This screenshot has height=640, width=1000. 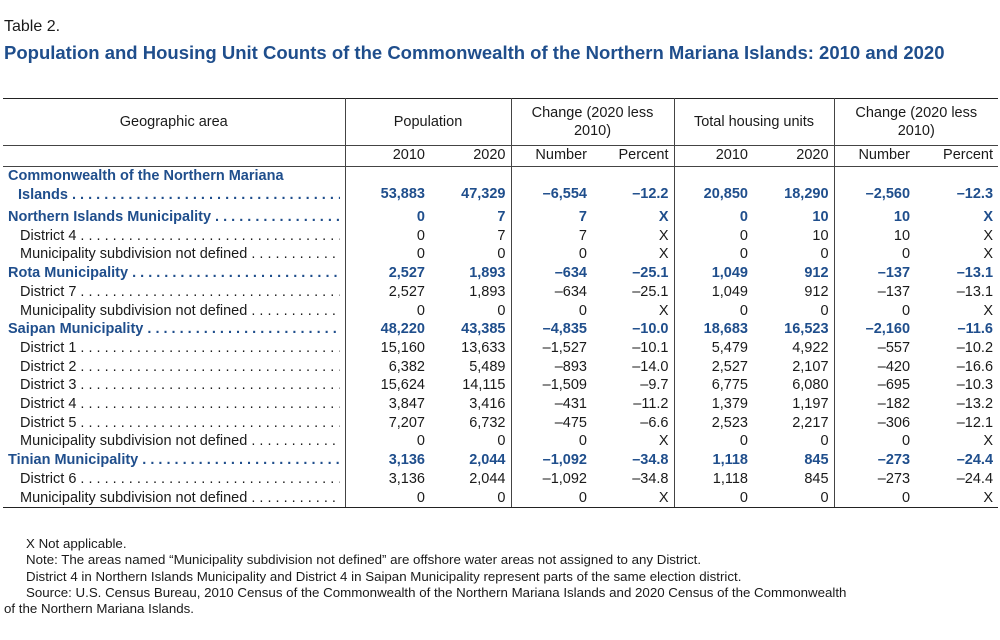 What do you see at coordinates (975, 329) in the screenshot?
I see `value-cell: –11.6` at bounding box center [975, 329].